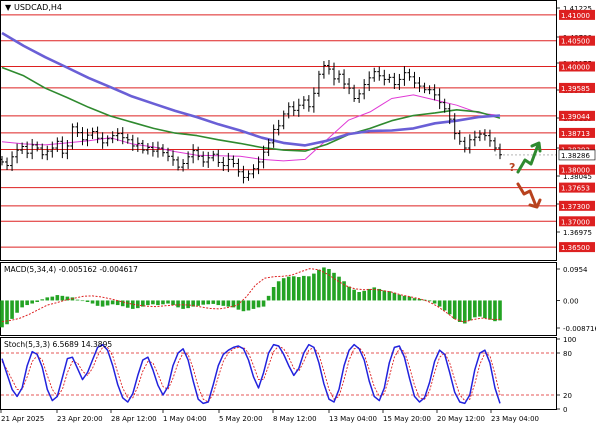 This screenshot has height=429, width=596. I want to click on level-tag-label: 1.40000, so click(575, 68).